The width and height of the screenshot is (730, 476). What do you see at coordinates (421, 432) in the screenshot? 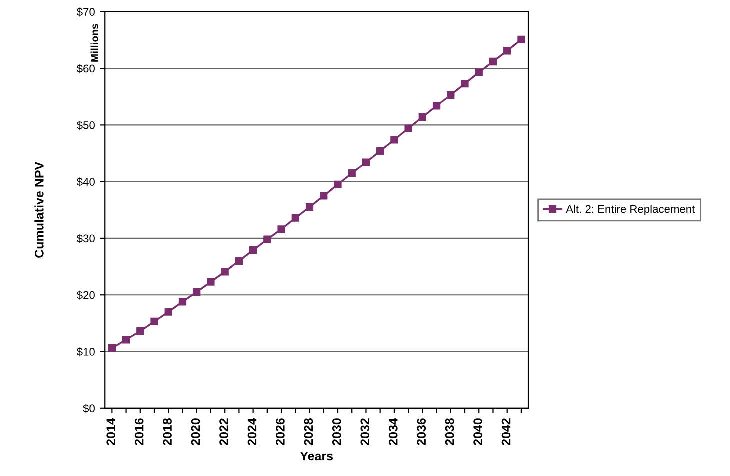
I see `x-tick-label: 2036` at bounding box center [421, 432].